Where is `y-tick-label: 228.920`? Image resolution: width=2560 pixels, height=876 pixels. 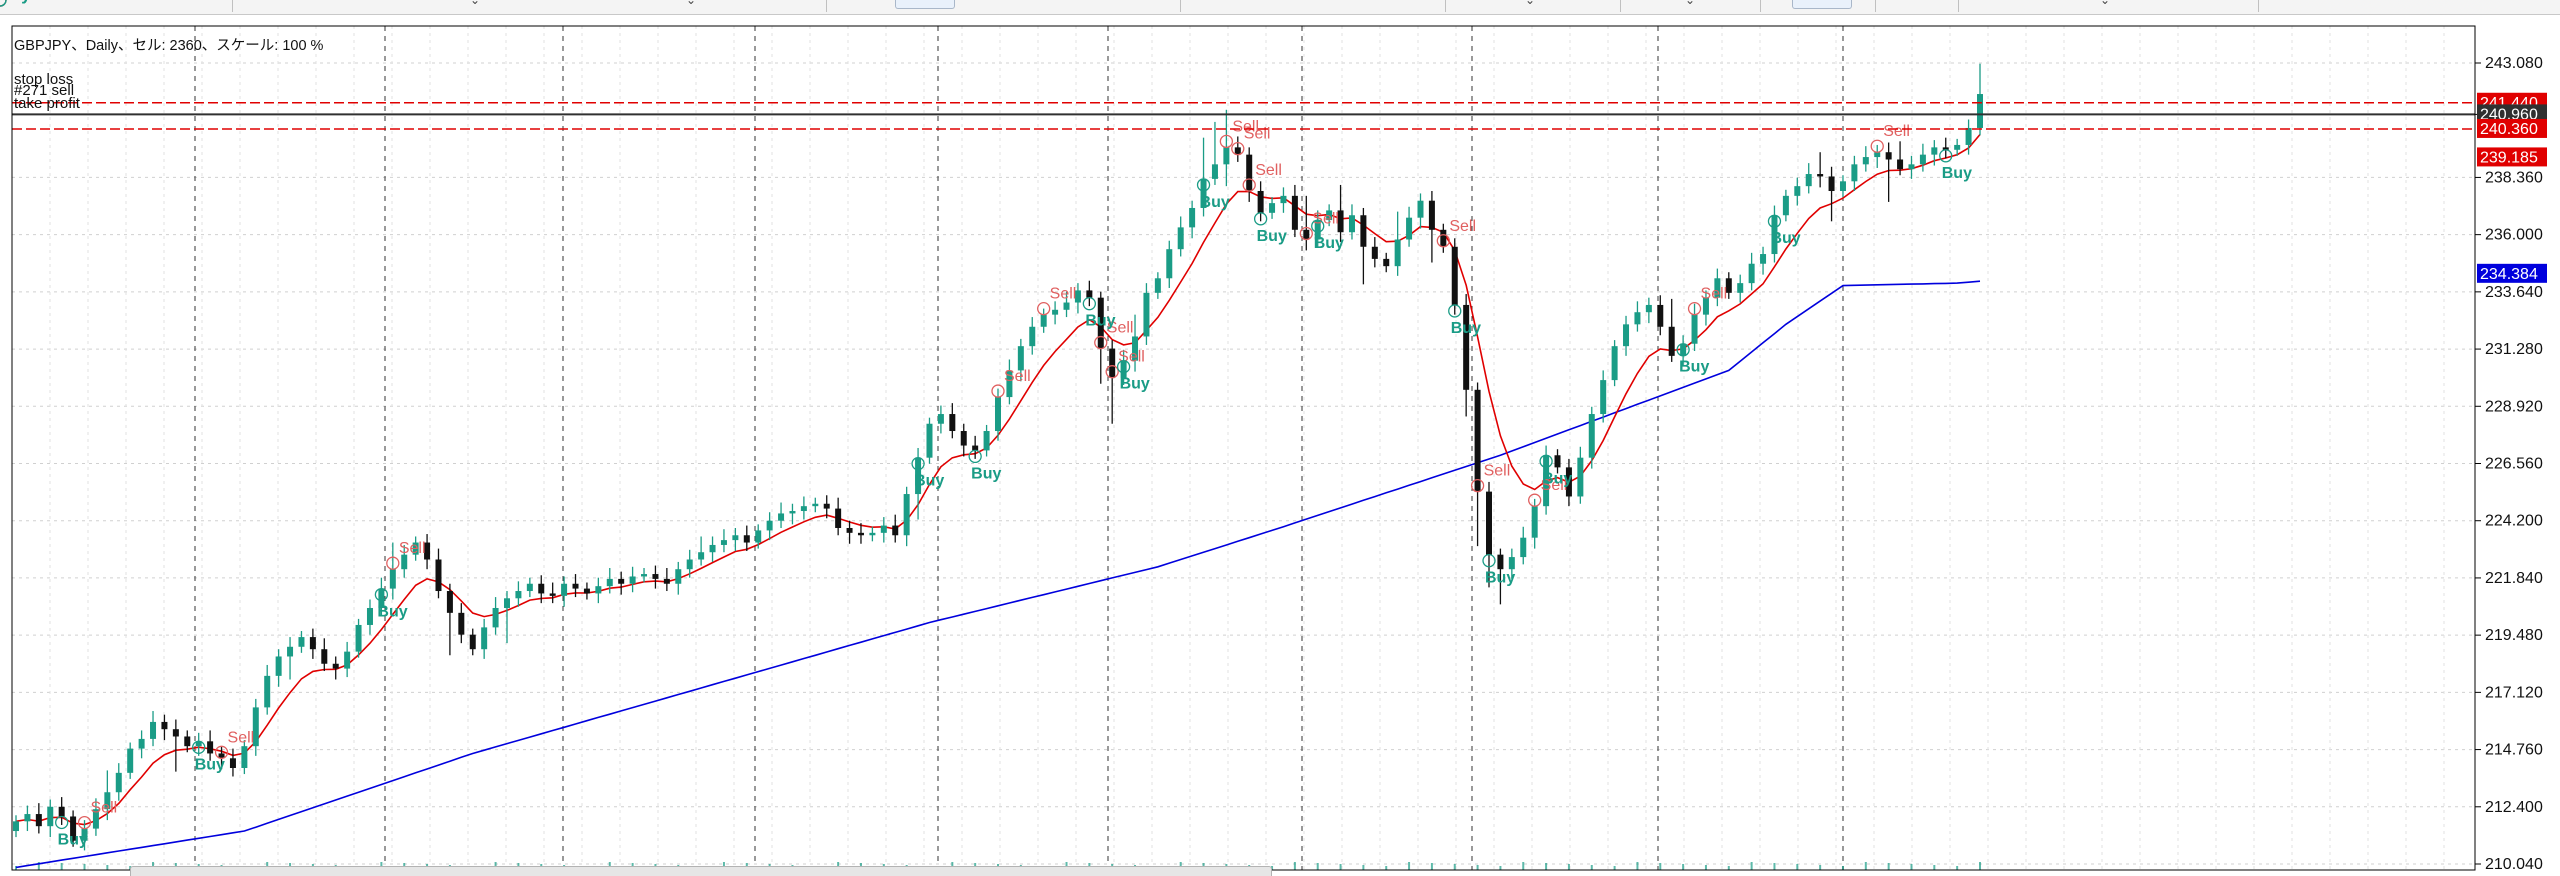 y-tick-label: 228.920 is located at coordinates (2514, 406).